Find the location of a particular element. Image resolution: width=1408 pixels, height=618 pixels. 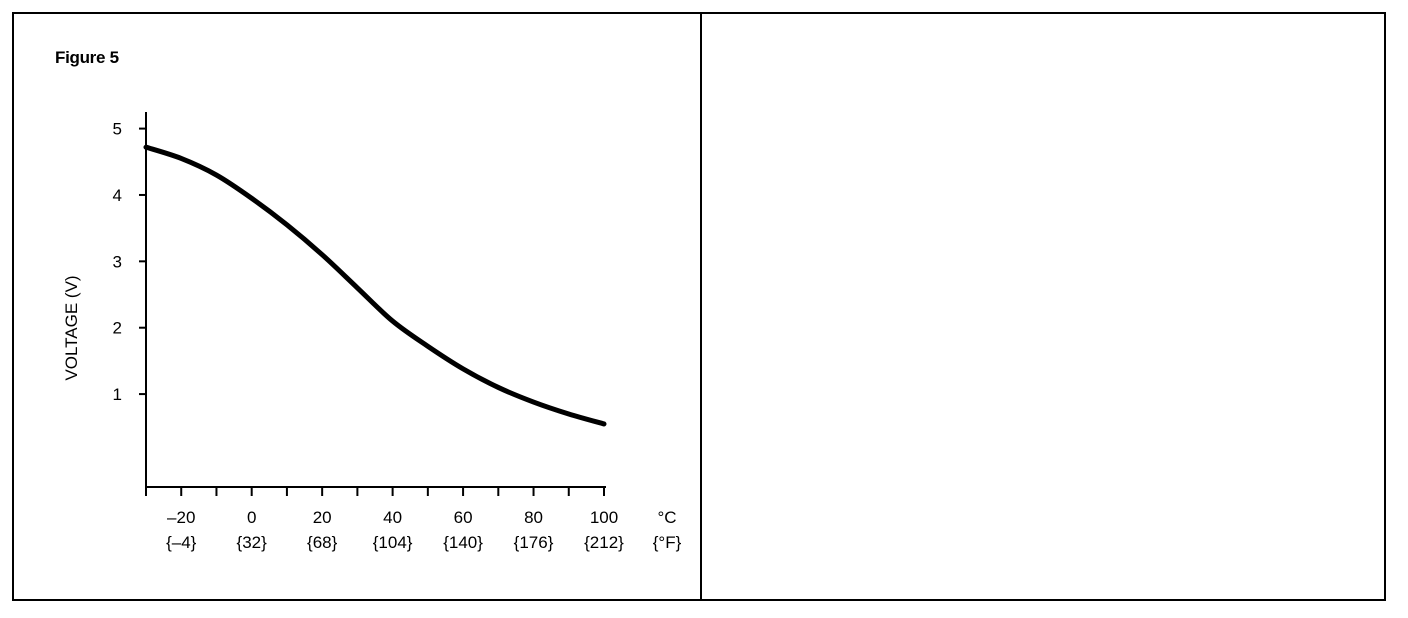

figure-title: Figure 5 is located at coordinates (87, 57).